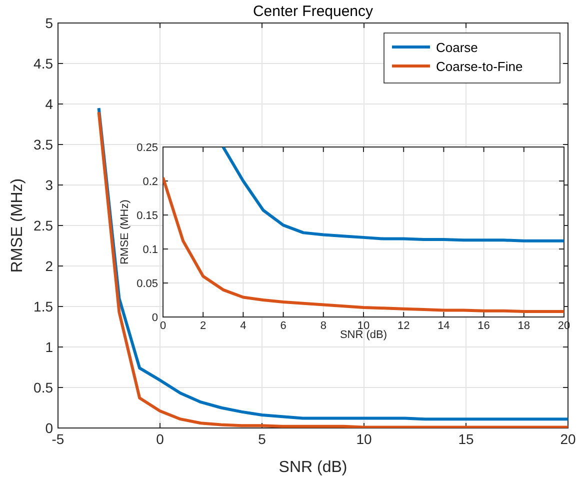 Image resolution: width=577 pixels, height=482 pixels. I want to click on y-tick-label: 3, so click(49, 184).